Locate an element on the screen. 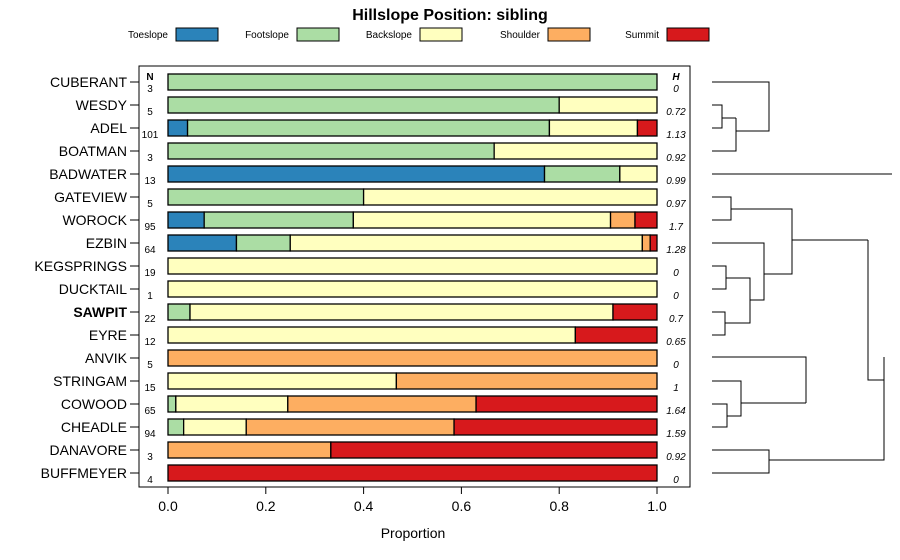  legend-label-shoulder: Shoulder is located at coordinates (520, 35).